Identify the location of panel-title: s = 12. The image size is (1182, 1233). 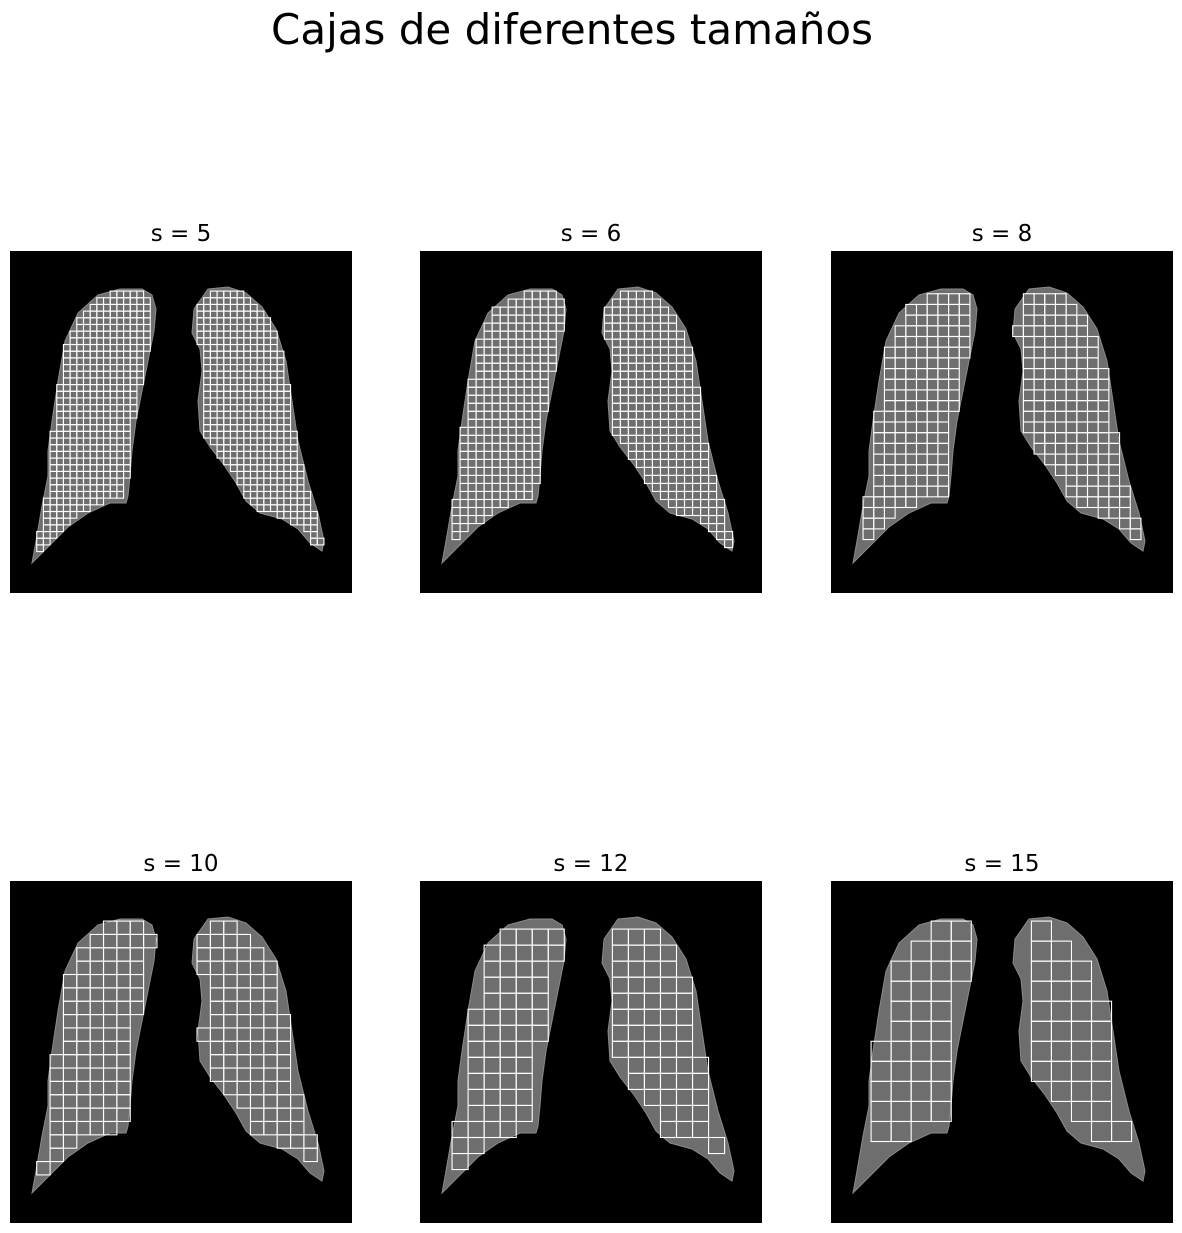
(591, 864).